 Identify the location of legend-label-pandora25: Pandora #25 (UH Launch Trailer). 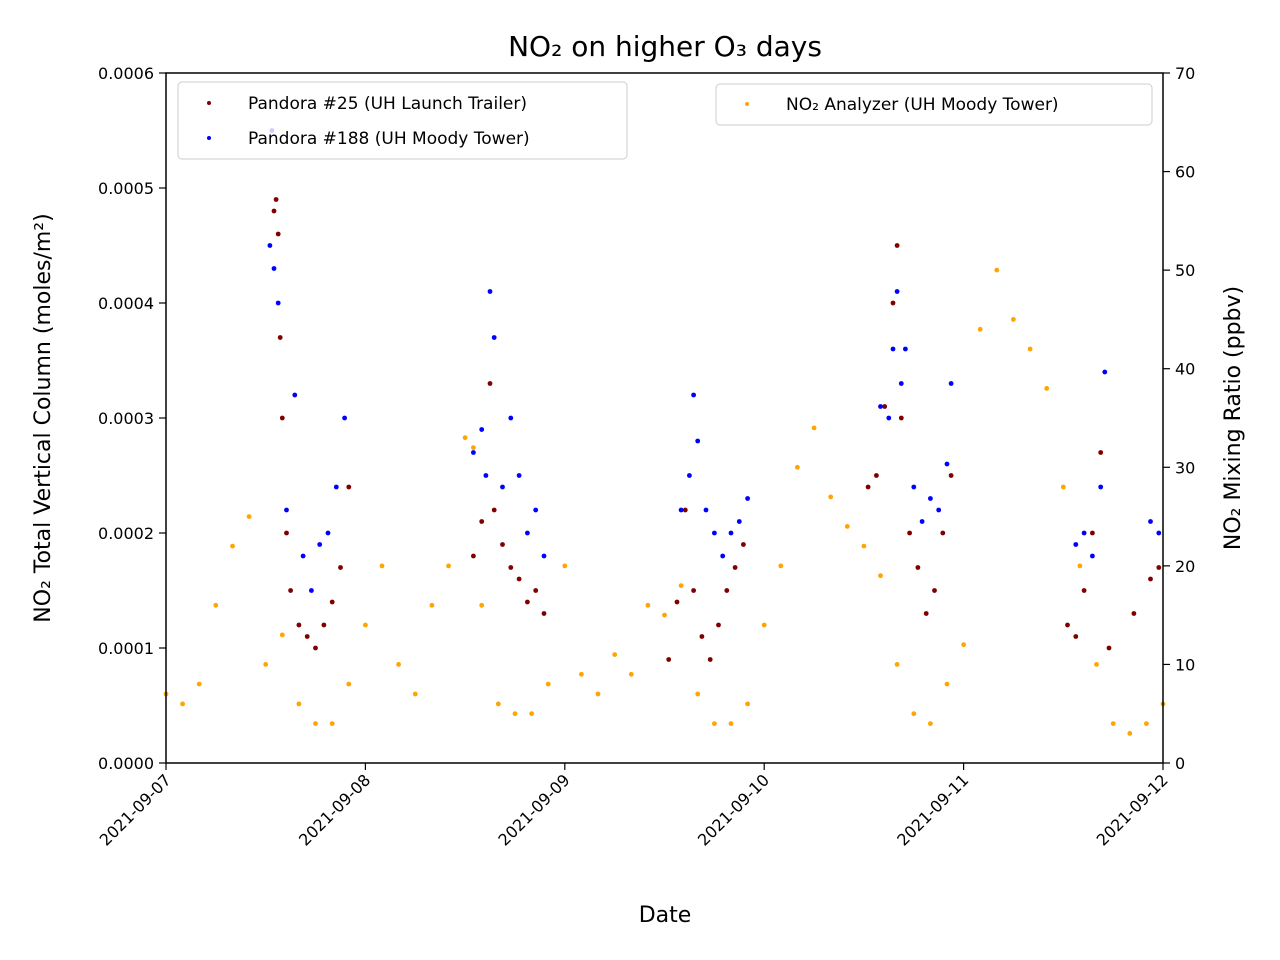
(387, 104).